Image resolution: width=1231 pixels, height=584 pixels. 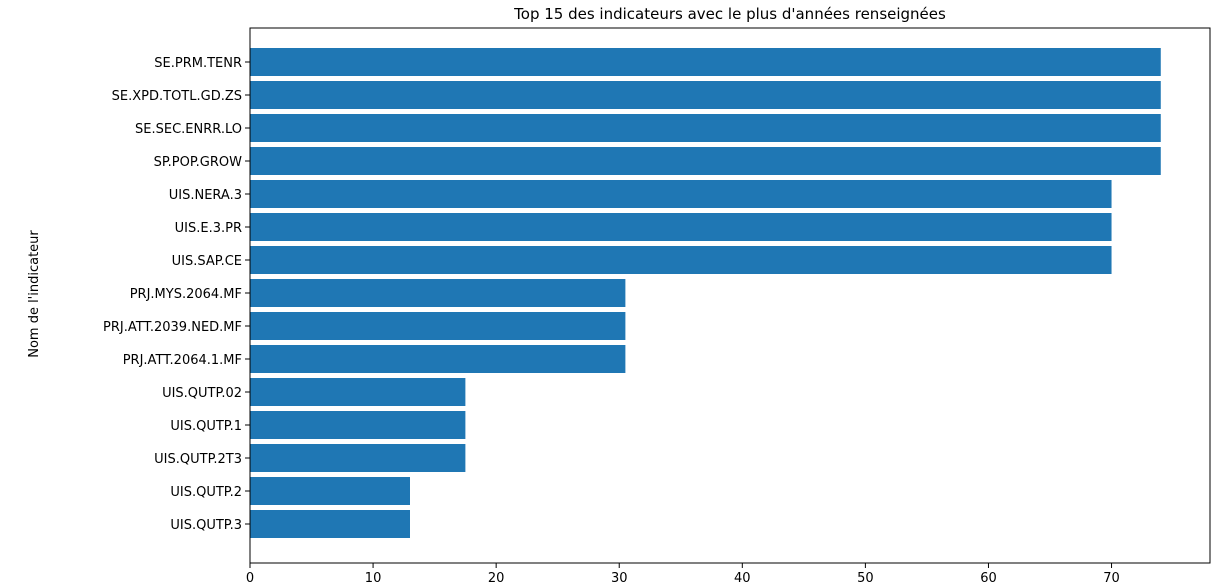 What do you see at coordinates (186, 294) in the screenshot?
I see `y-tick-label: PRJ.MYS.2064.MF` at bounding box center [186, 294].